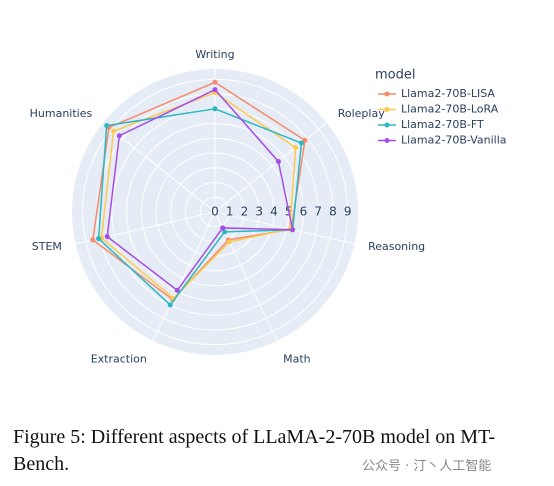 The height and width of the screenshot is (486, 554). What do you see at coordinates (427, 466) in the screenshot?
I see `watermark: 公众号 · 汀丶人工智能` at bounding box center [427, 466].